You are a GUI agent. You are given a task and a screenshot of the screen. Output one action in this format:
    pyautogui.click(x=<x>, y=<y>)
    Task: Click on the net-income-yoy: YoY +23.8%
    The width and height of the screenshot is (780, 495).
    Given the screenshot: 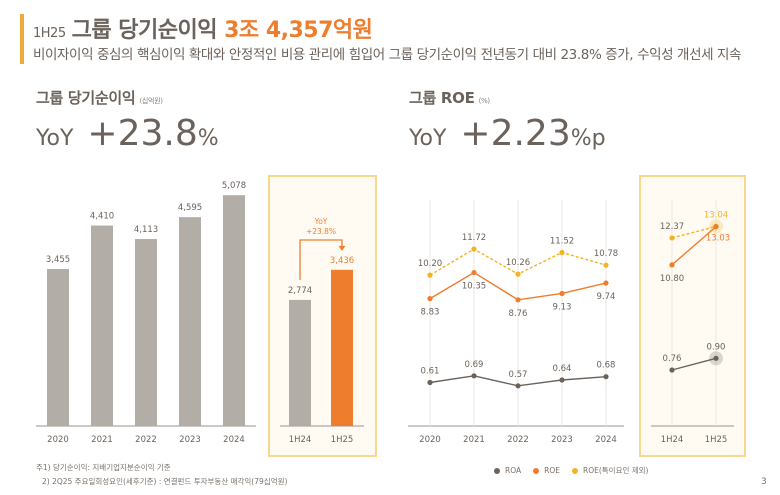 What is the action you would take?
    pyautogui.click(x=127, y=133)
    